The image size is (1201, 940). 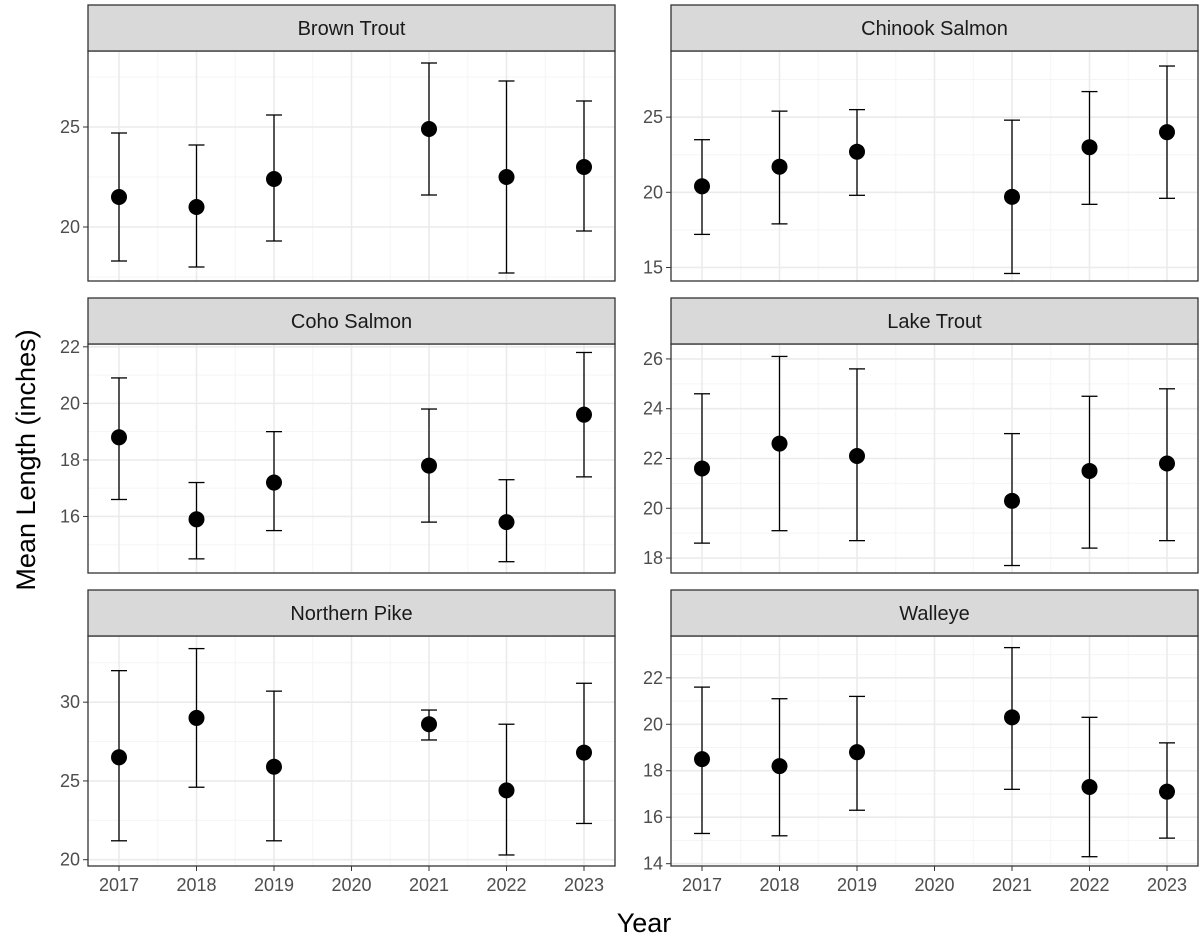 What do you see at coordinates (653, 409) in the screenshot?
I see `y-tick-label: 24` at bounding box center [653, 409].